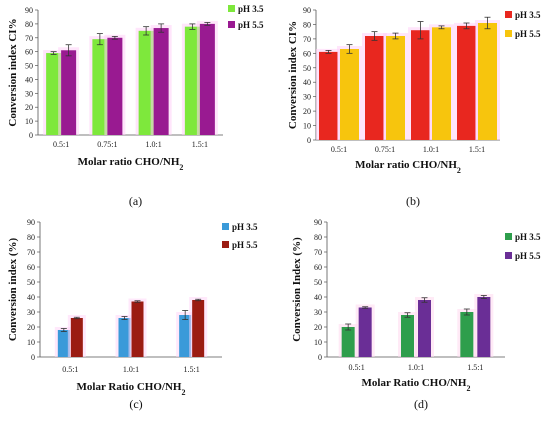 The width and height of the screenshot is (550, 423). I want to click on panel-label: (c), so click(135, 404).